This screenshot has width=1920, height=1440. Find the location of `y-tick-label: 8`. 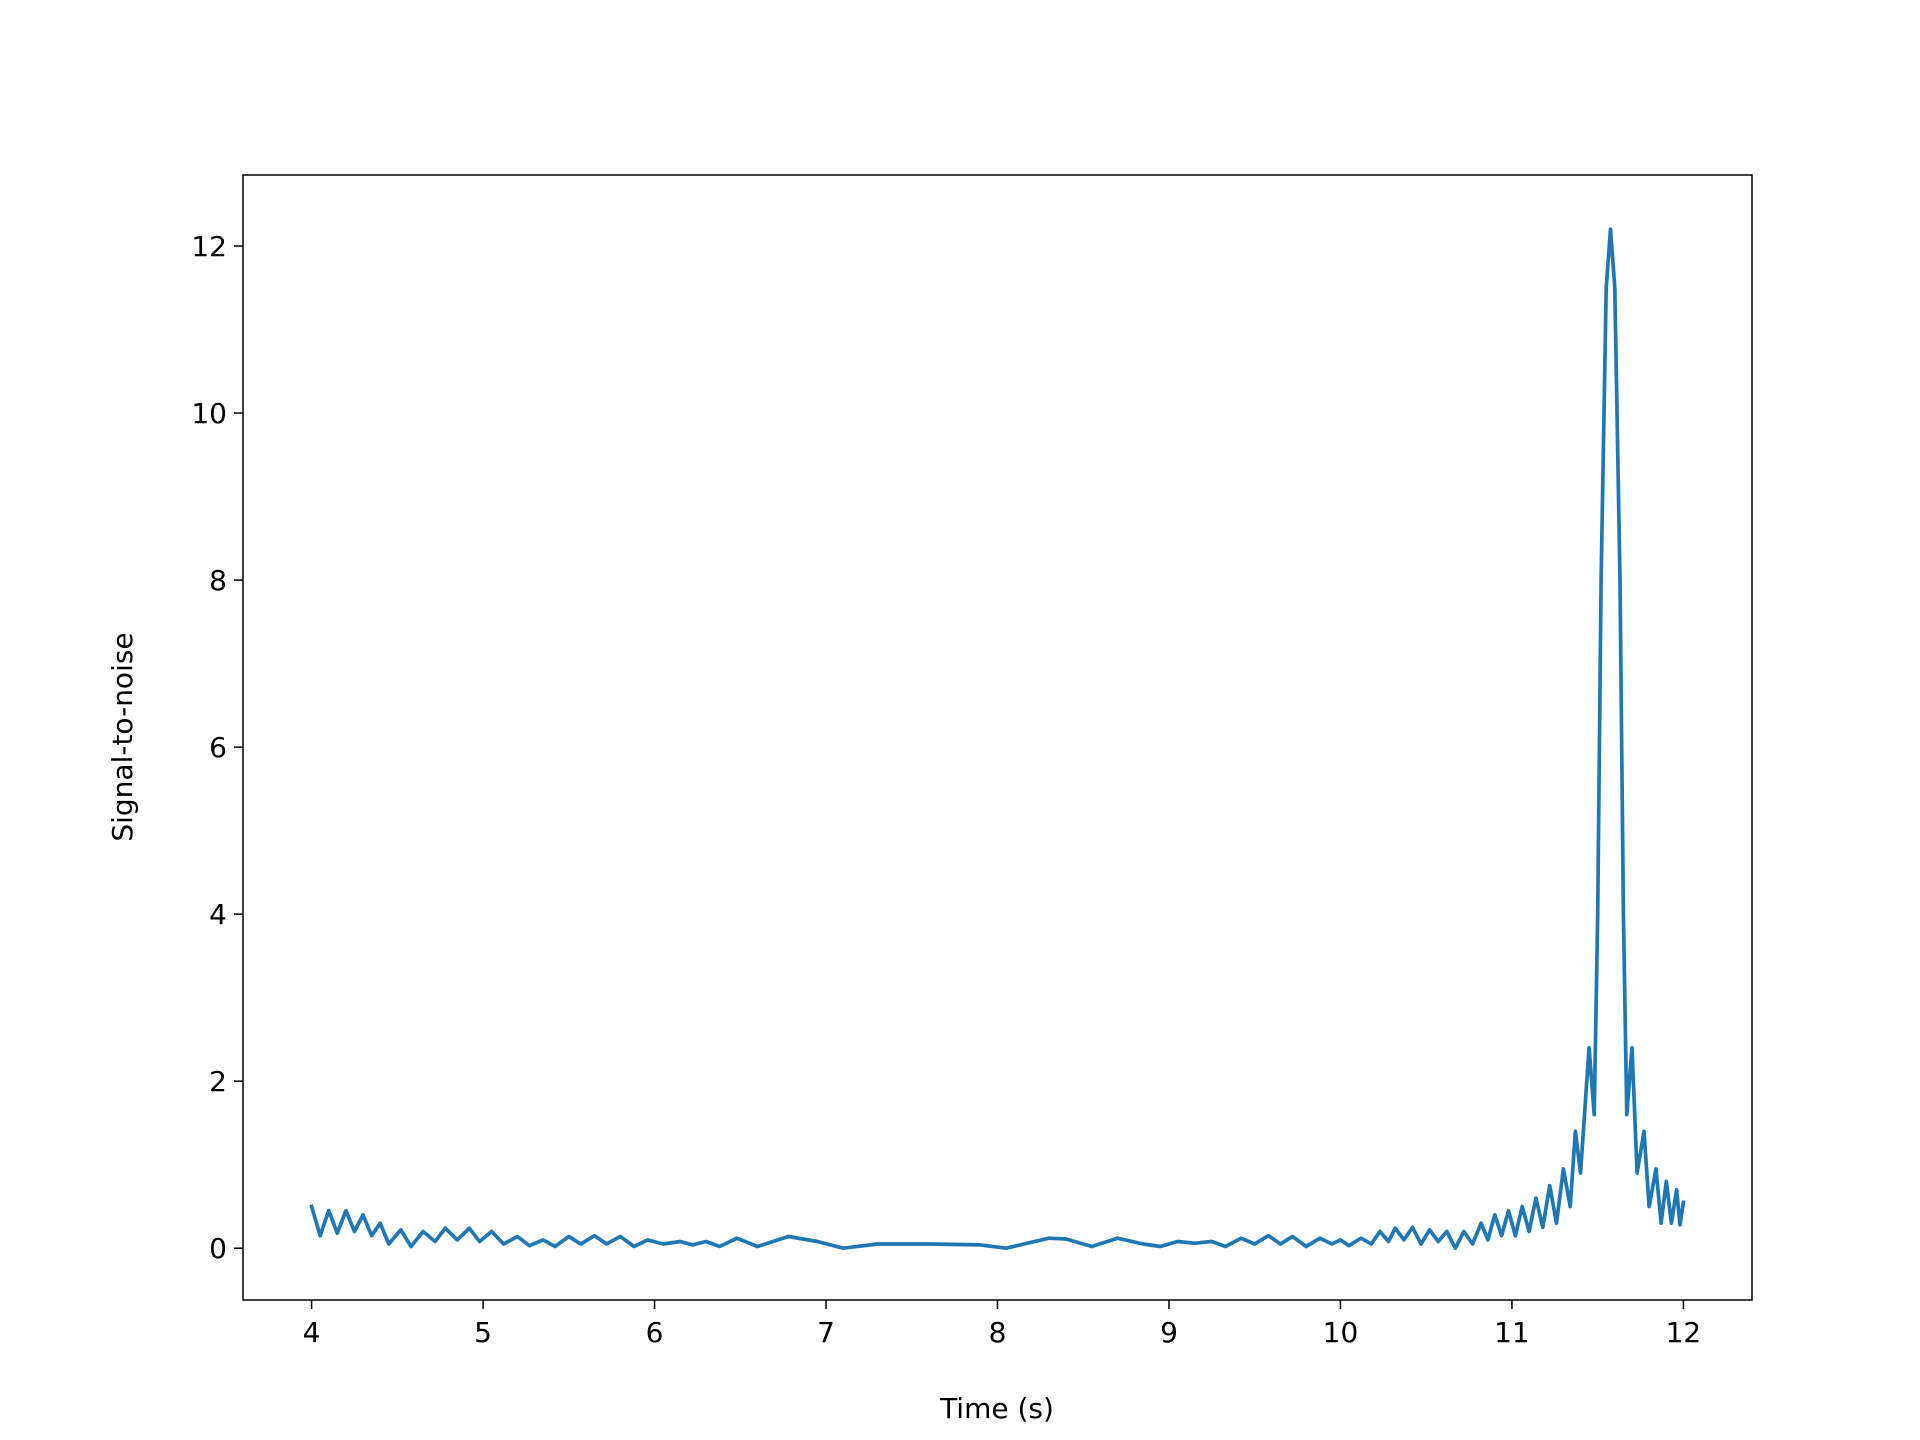

y-tick-label: 8 is located at coordinates (218, 580).